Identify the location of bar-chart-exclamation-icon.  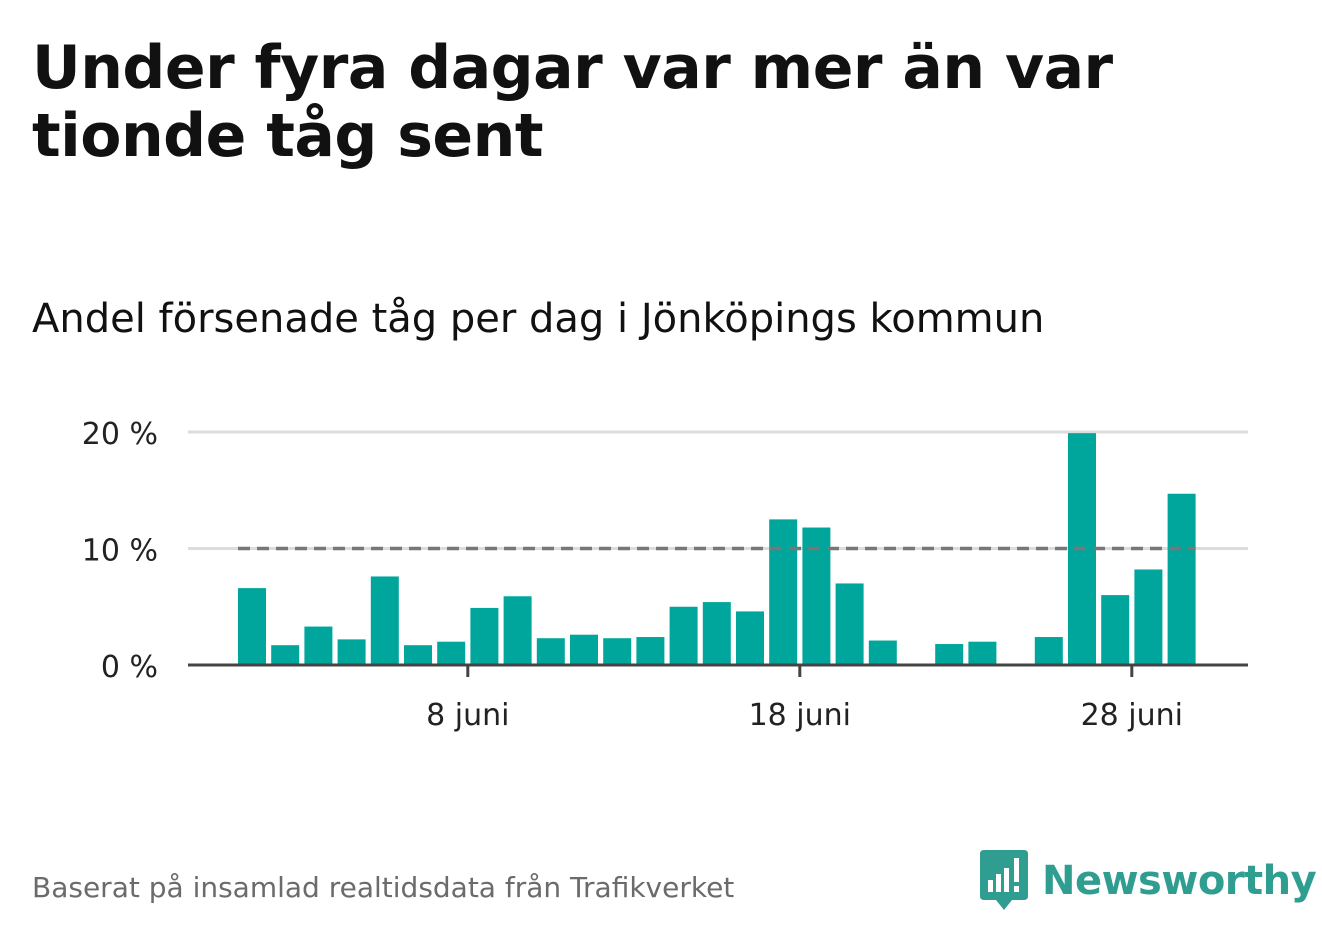
(1004, 880).